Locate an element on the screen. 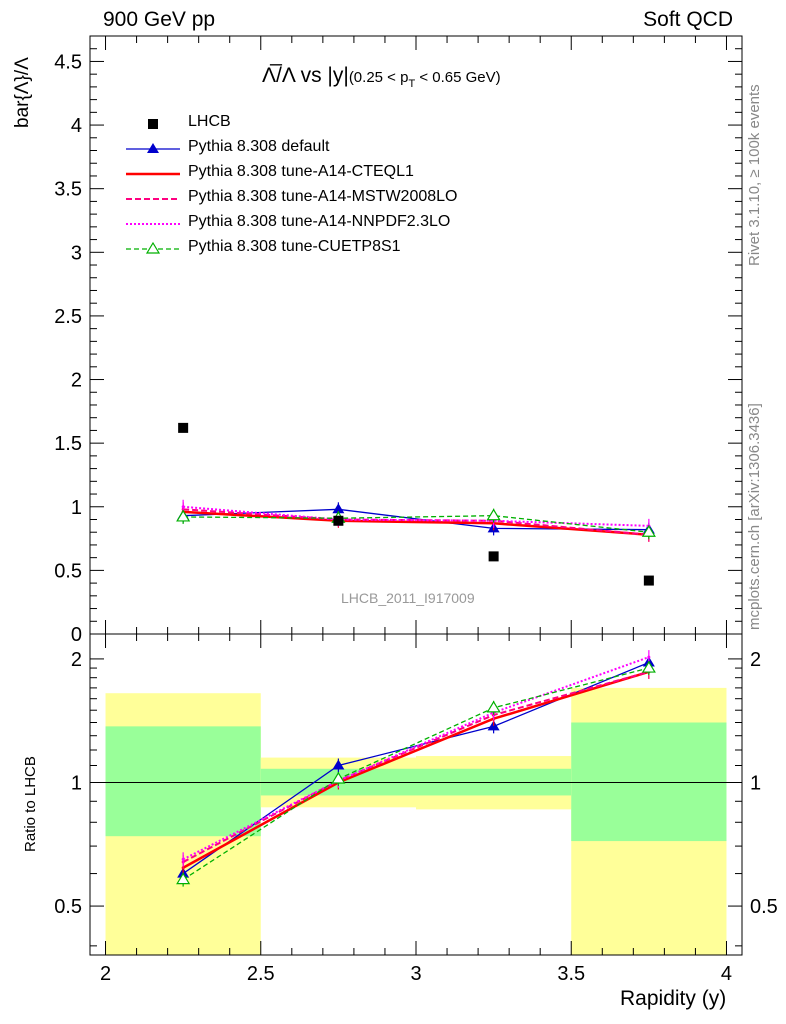 This screenshot has height=1024, width=786. main-y-tick-label: 4 is located at coordinates (76, 126).